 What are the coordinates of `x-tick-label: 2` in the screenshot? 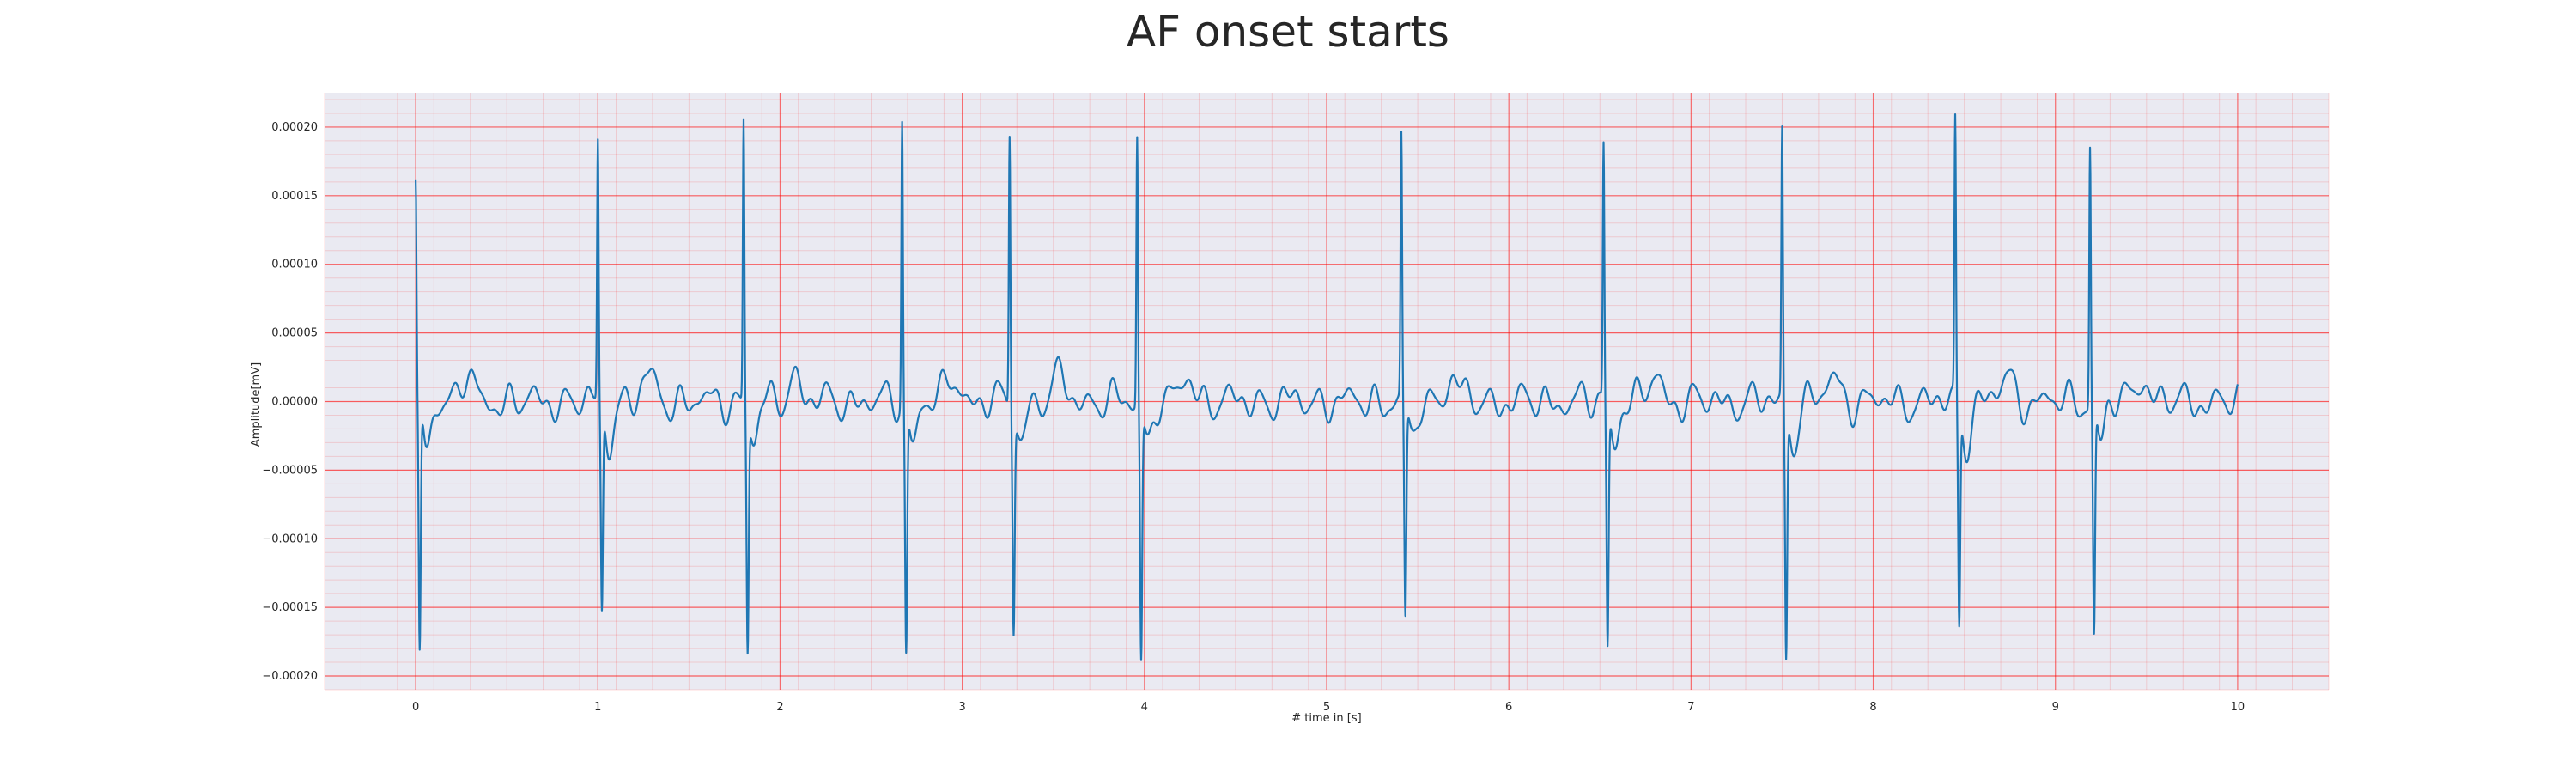 It's located at (779, 707).